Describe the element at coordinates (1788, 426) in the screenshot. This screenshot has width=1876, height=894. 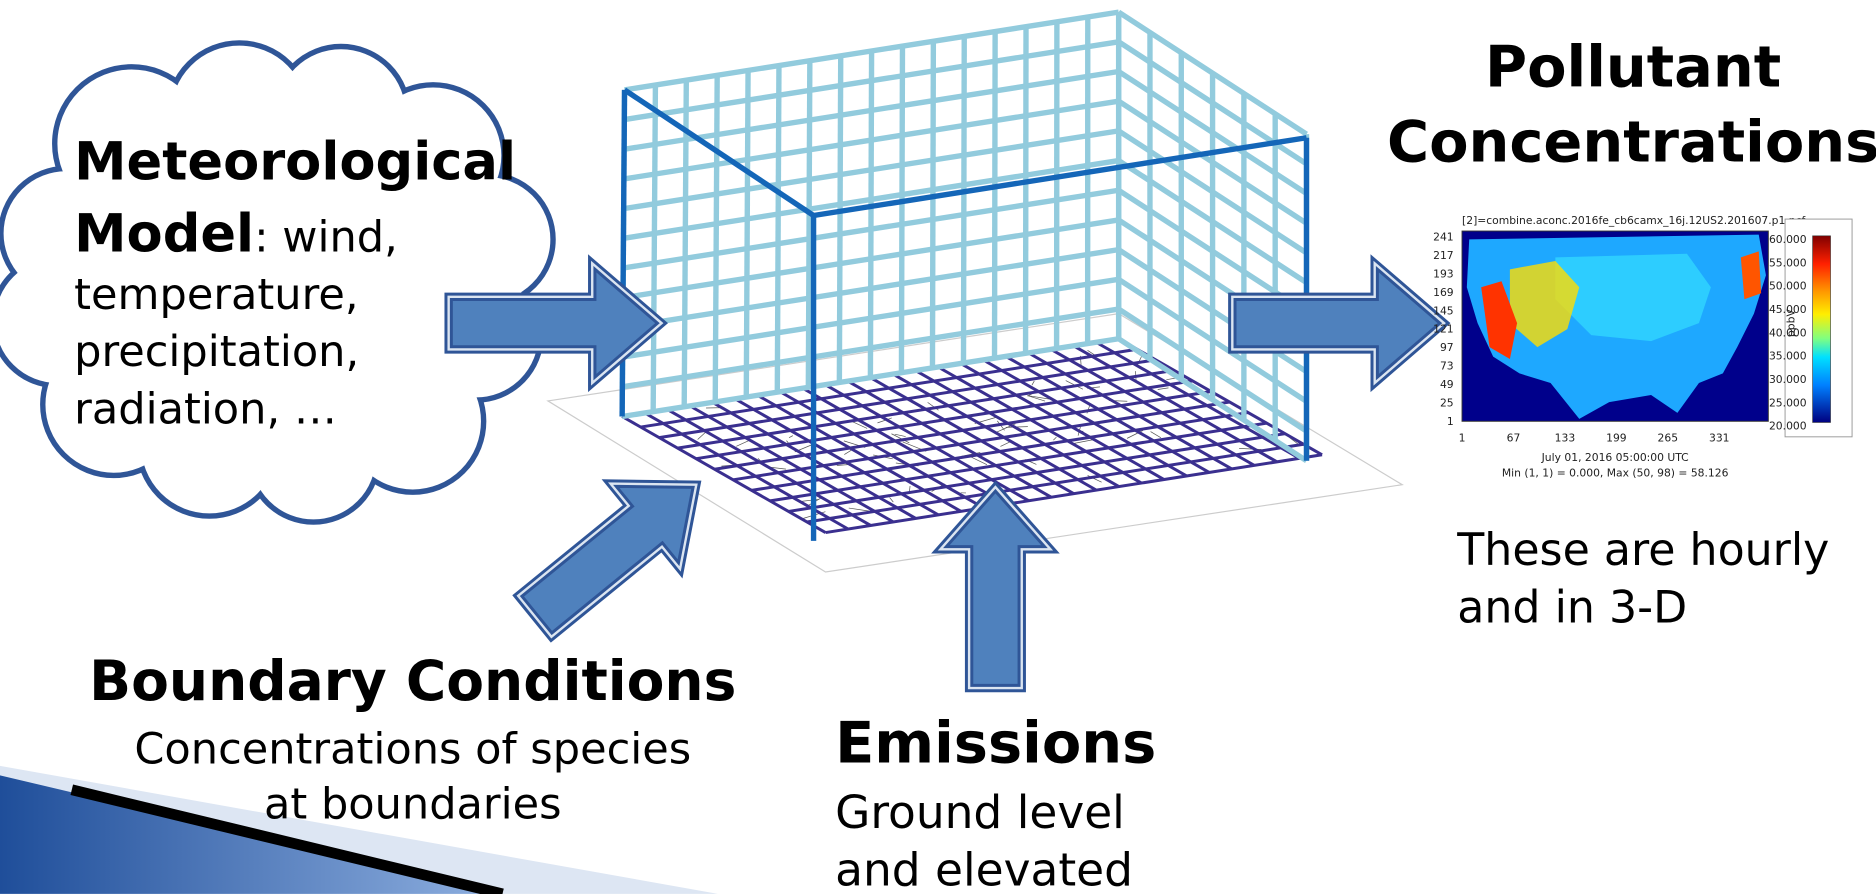
I see `colorbar-label: 20.000` at that location.